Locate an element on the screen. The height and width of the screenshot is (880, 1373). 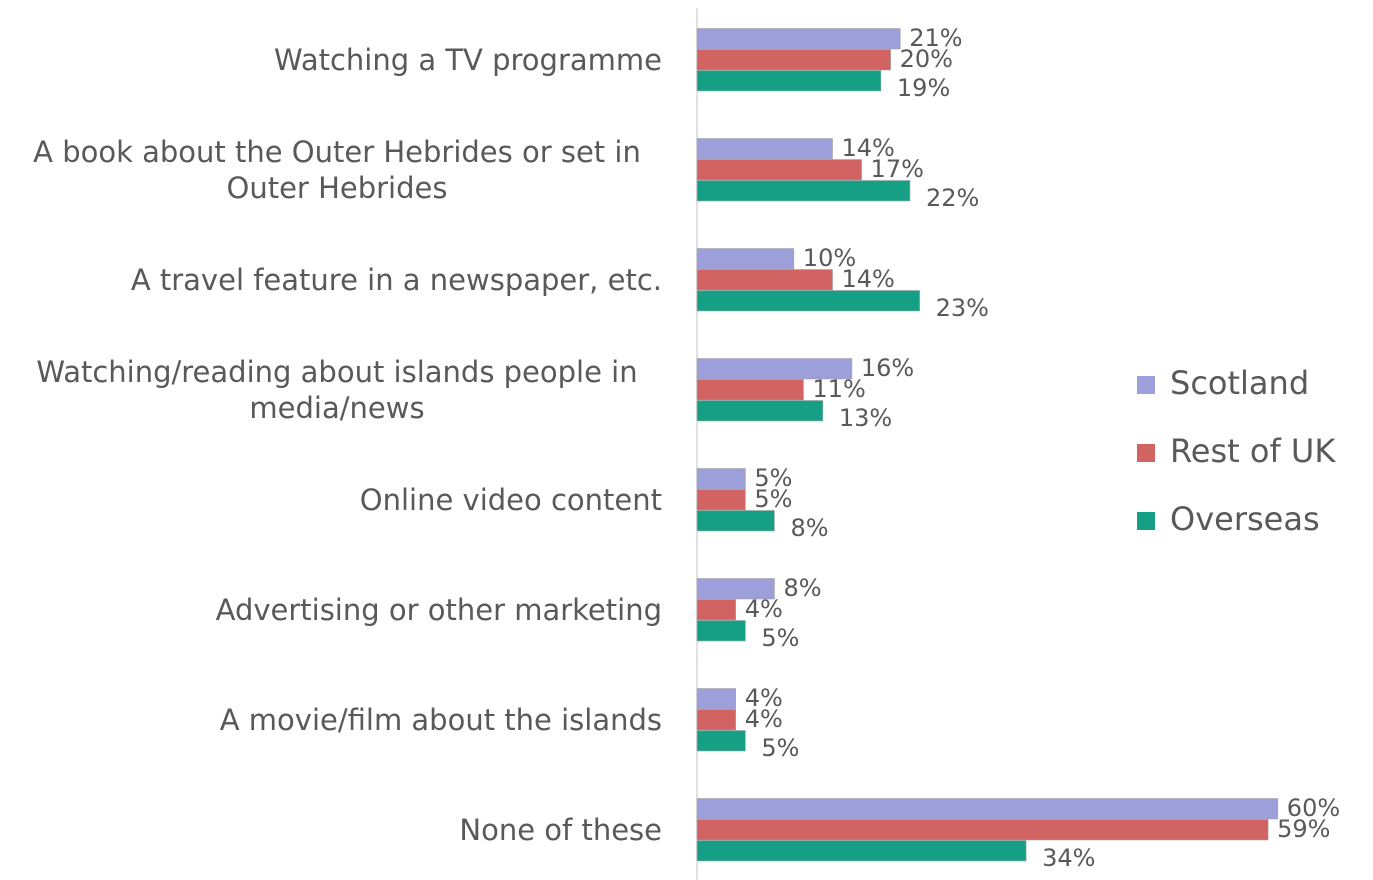
value-label: 22% is located at coordinates (952, 198).